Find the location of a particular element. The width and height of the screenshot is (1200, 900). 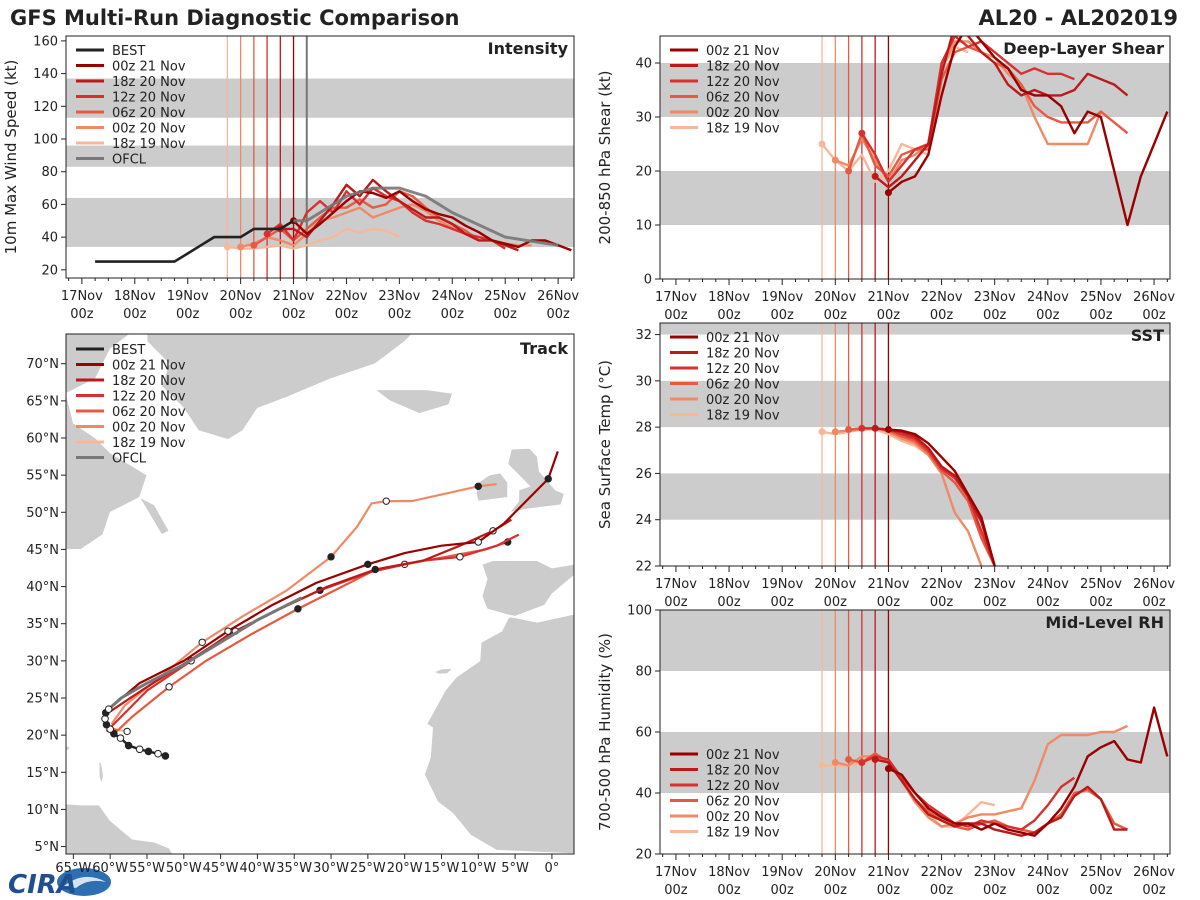

lat-label: 35°N is located at coordinates (42, 624).